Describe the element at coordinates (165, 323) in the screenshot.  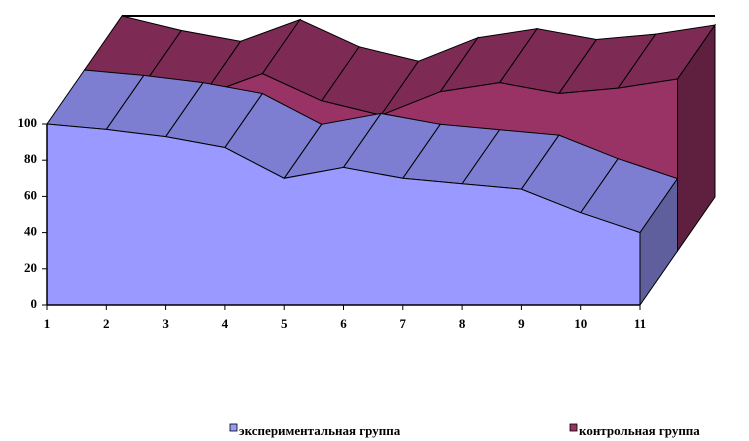
I see `x-tick-label: 3` at that location.